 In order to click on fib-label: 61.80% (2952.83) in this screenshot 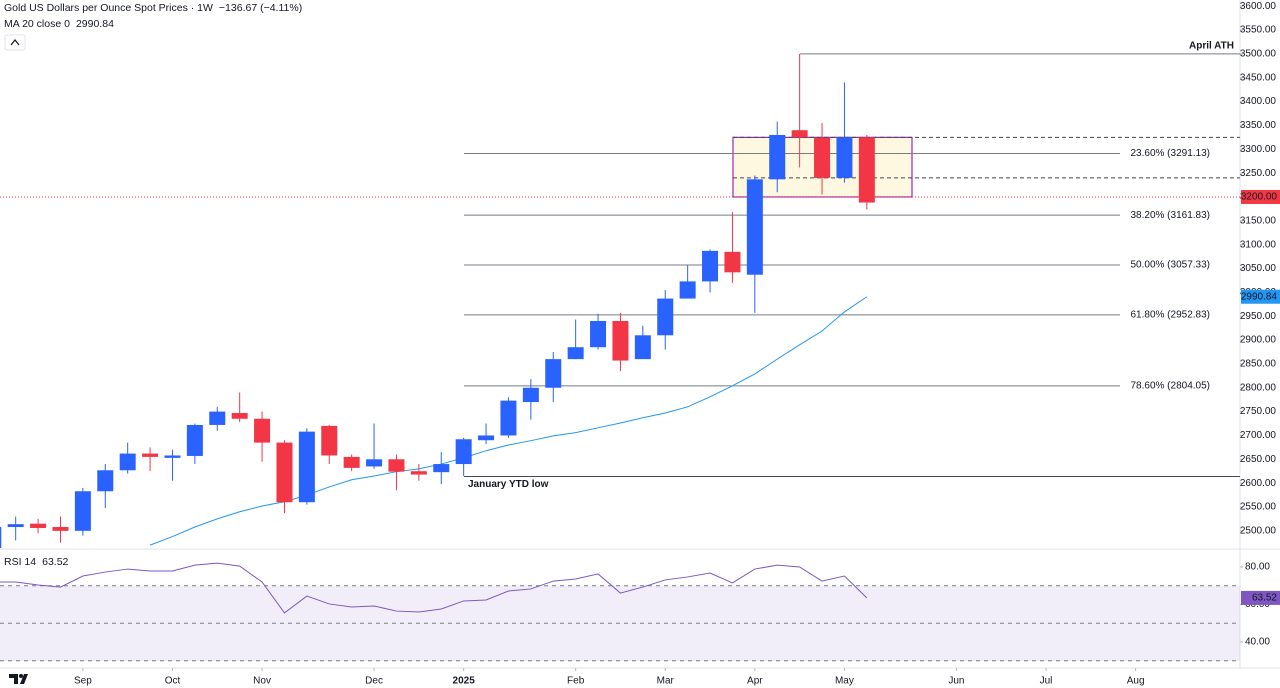, I will do `click(1170, 314)`.